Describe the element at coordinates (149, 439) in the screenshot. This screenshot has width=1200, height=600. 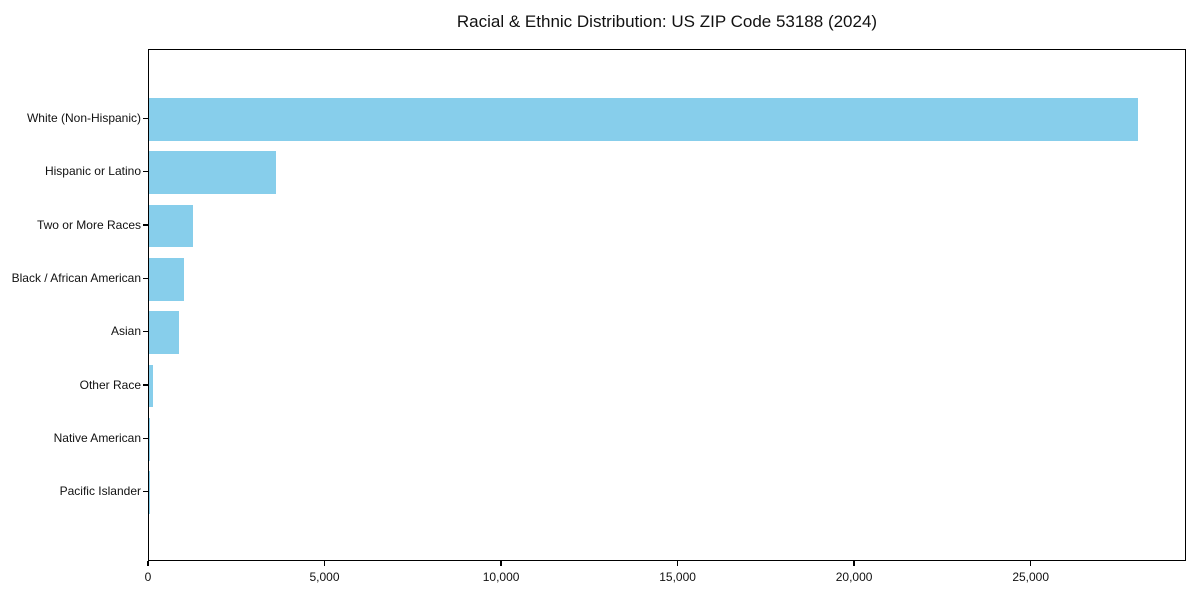
I see `bar-native-american` at that location.